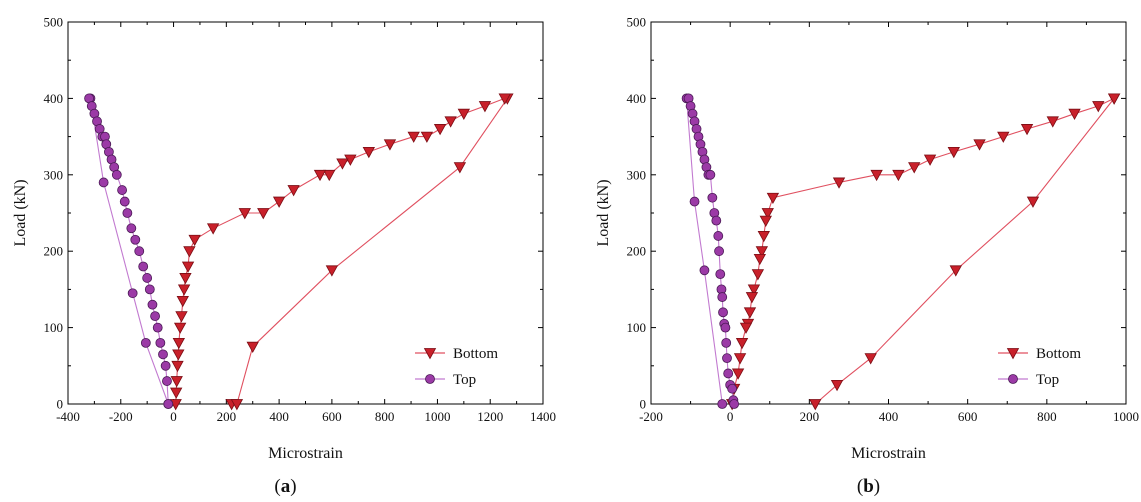  I want to click on panel-label: (b), so click(868, 486).